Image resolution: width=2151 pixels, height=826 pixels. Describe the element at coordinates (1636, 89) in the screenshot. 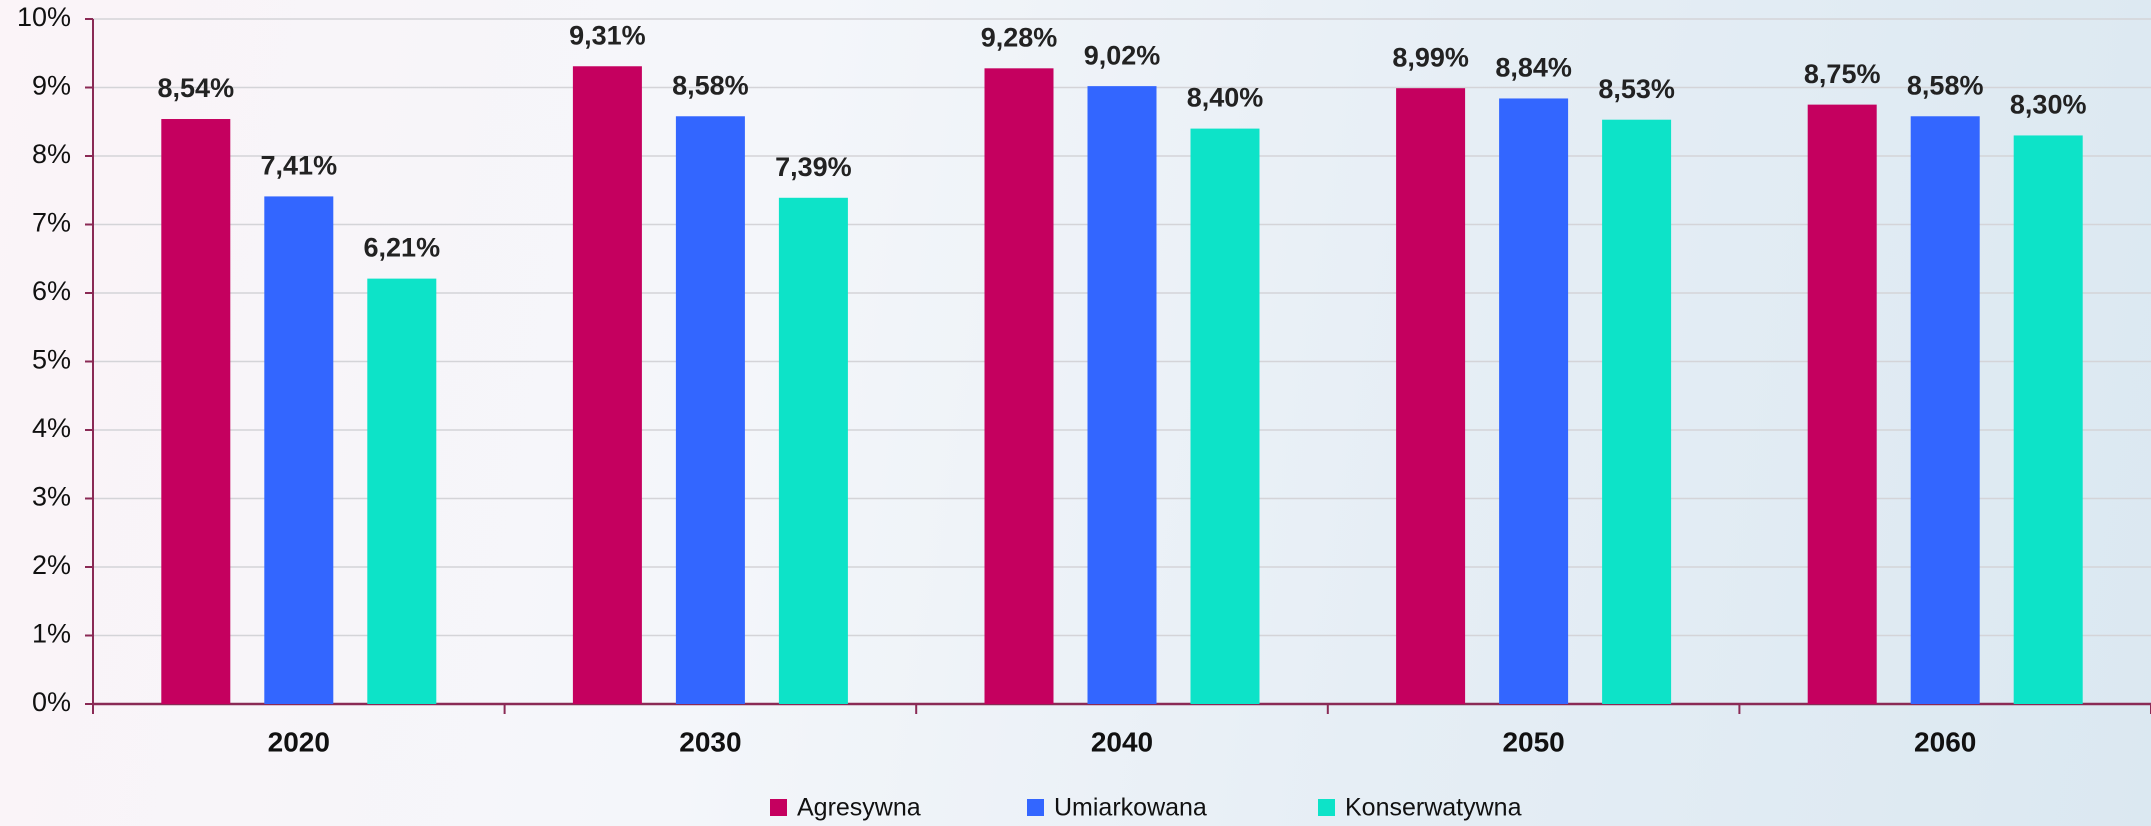

I see `value-label: 8,53%` at that location.